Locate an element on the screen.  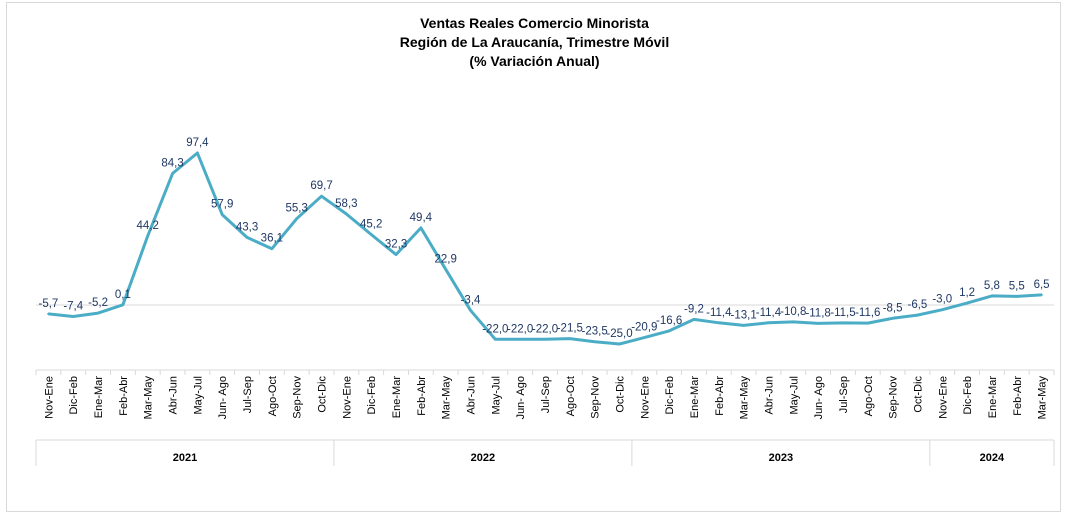
data-label: 22,9 is located at coordinates (445, 259).